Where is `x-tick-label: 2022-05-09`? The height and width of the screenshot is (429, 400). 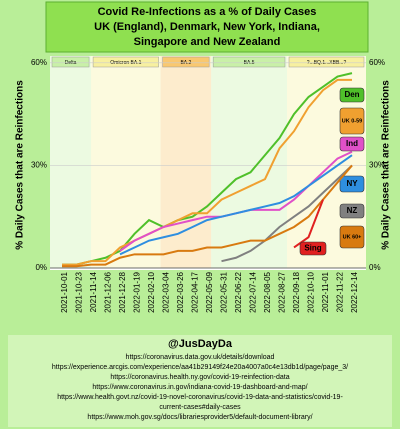 x-tick-label: 2022-05-09 is located at coordinates (209, 291).